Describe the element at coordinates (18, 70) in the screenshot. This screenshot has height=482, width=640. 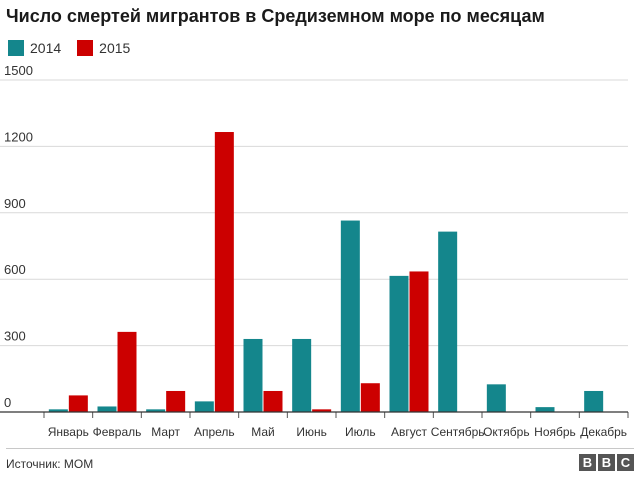
I see `y-tick-label: 1500` at that location.